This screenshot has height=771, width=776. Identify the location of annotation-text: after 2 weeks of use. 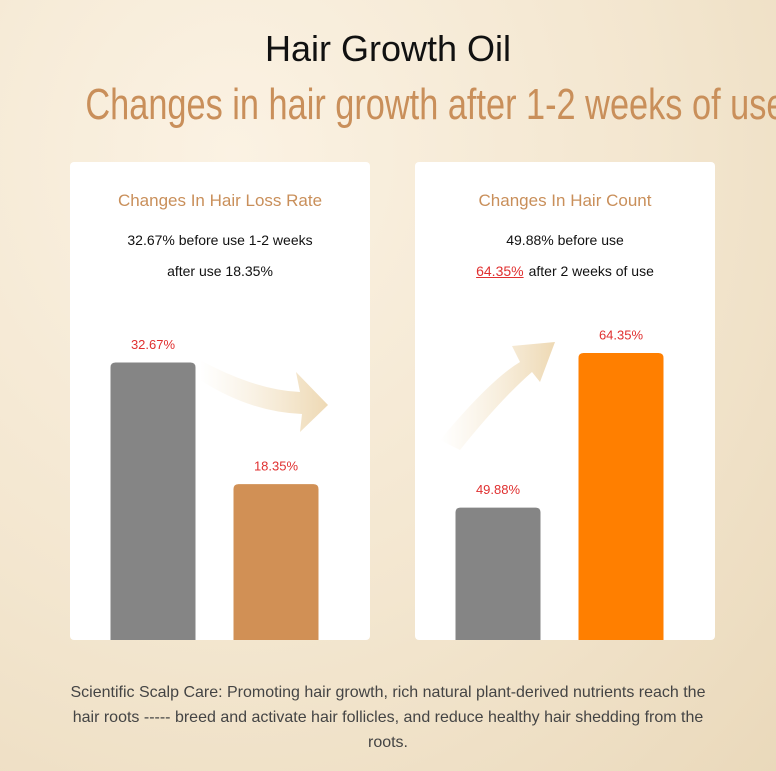
(591, 271).